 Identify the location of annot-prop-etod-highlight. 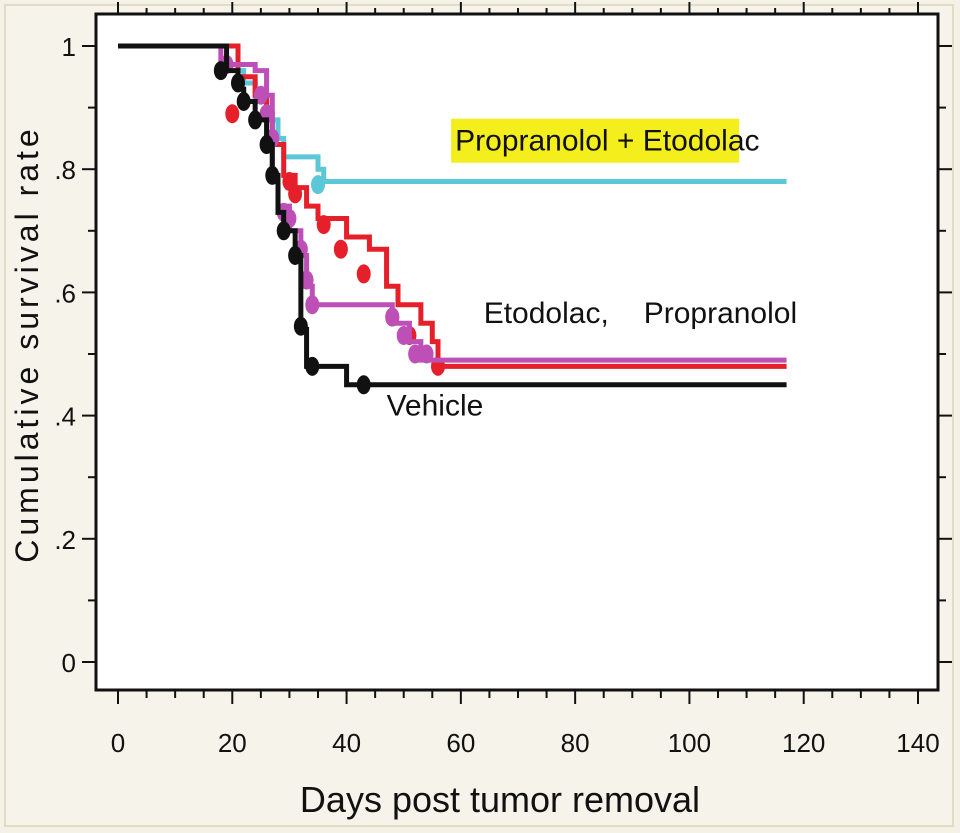
(595, 140).